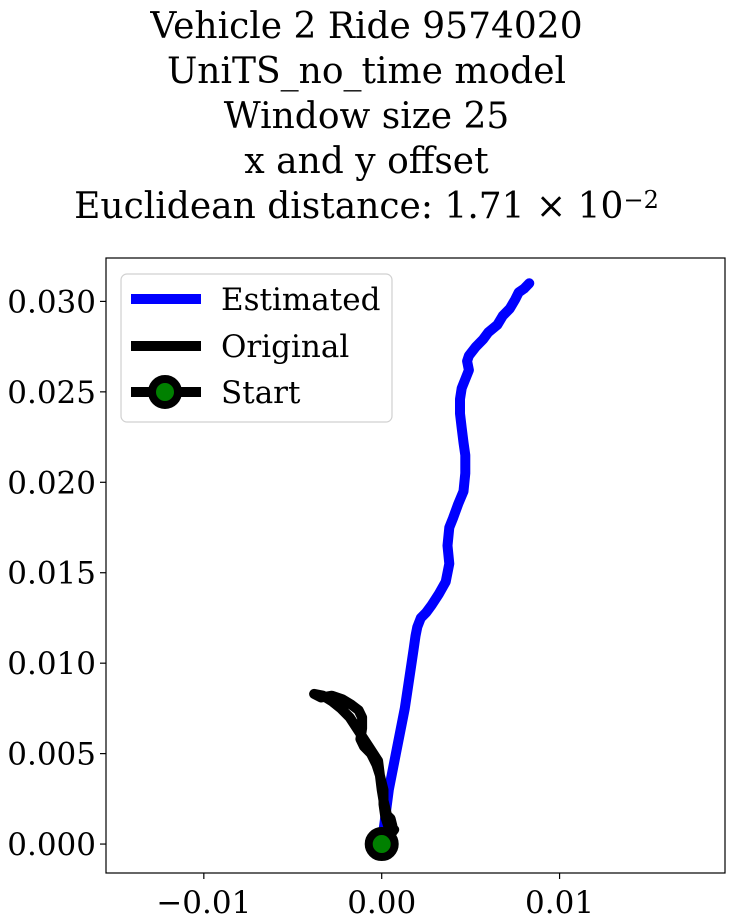 The height and width of the screenshot is (921, 733). Describe the element at coordinates (51, 845) in the screenshot. I see `y-tick-label: 0.000` at that location.